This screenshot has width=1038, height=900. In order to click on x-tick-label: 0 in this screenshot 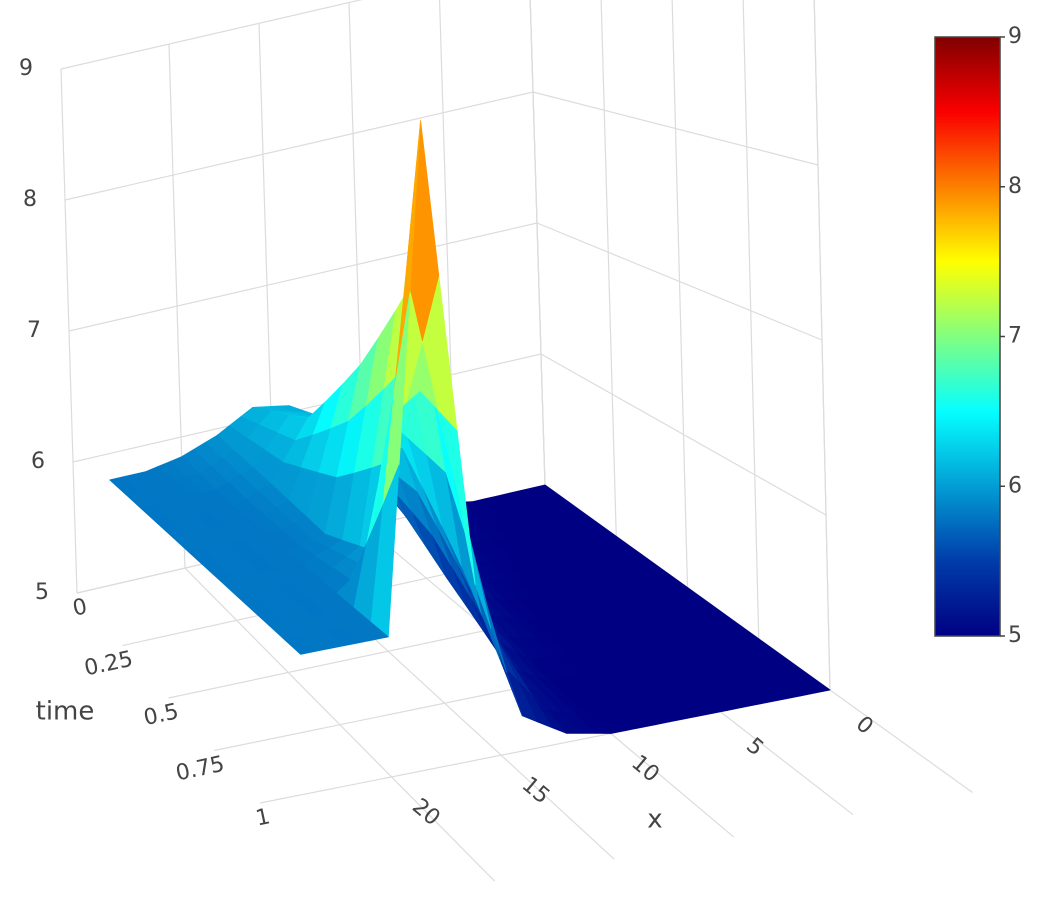, I will do `click(864, 726)`.